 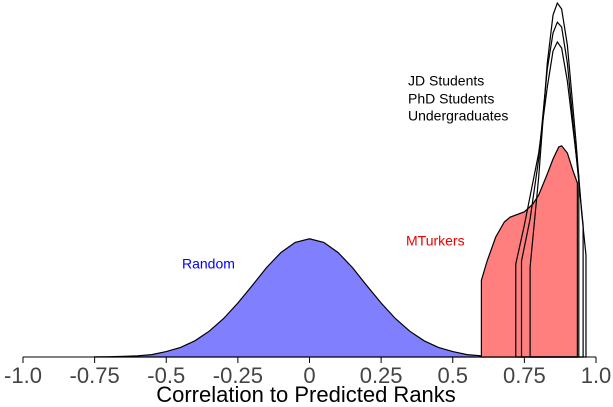 I want to click on x-tick-label: 1.0, so click(x=596, y=375).